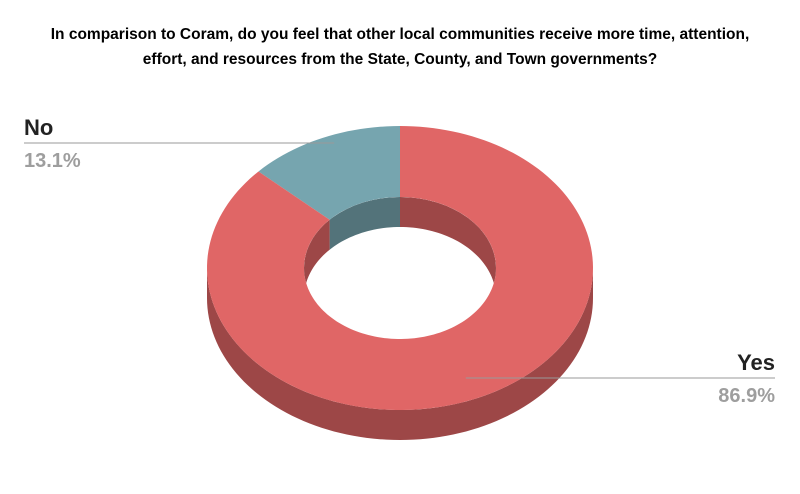 The width and height of the screenshot is (800, 494). Describe the element at coordinates (756, 362) in the screenshot. I see `slice-label: Yes` at that location.